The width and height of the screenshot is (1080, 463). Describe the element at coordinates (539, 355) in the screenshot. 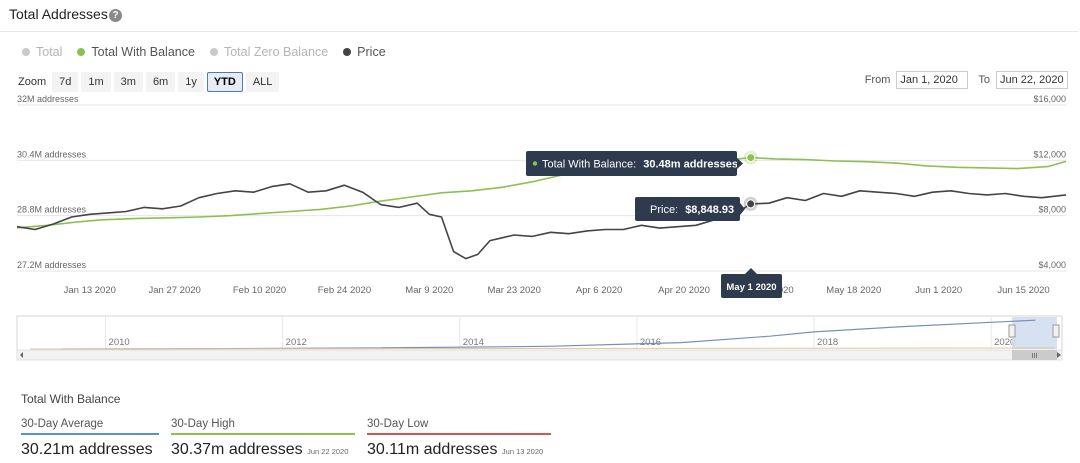

I see `navigator-scrollbar` at that location.